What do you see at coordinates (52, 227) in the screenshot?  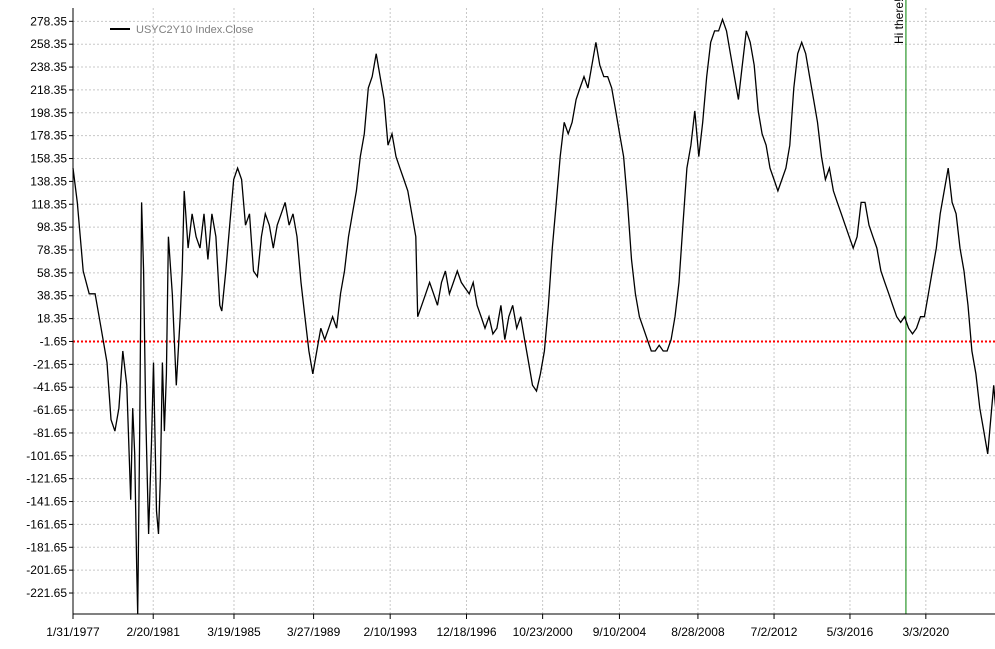 I see `y-tick-label: 98.35` at bounding box center [52, 227].